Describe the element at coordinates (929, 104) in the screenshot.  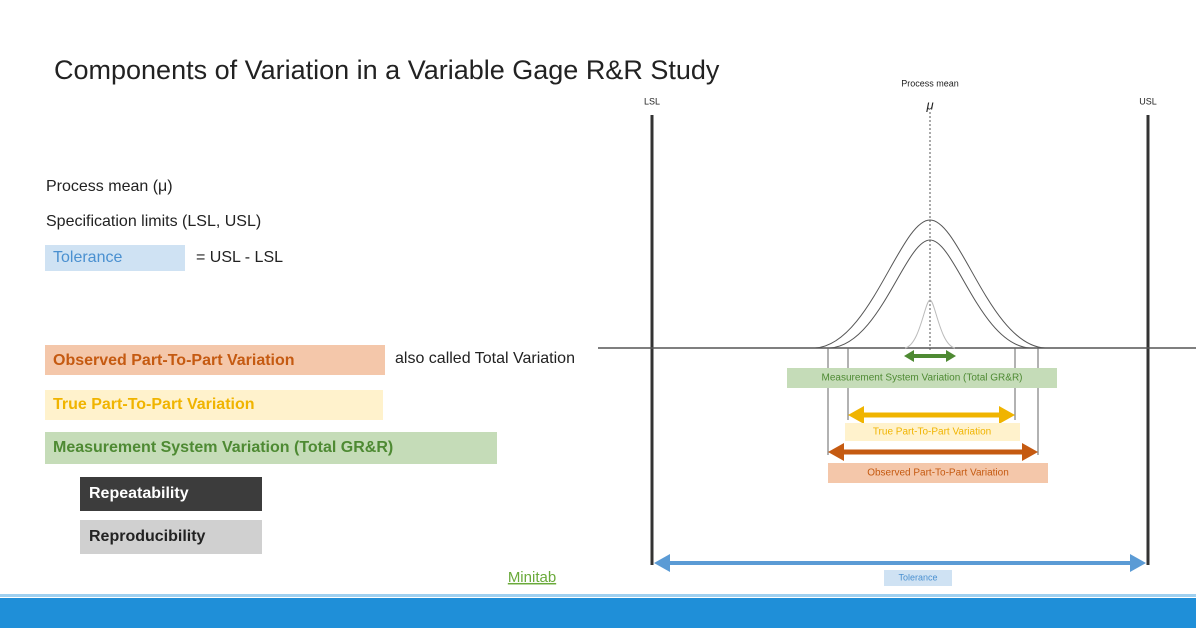
I see `mu-label: μ` at that location.